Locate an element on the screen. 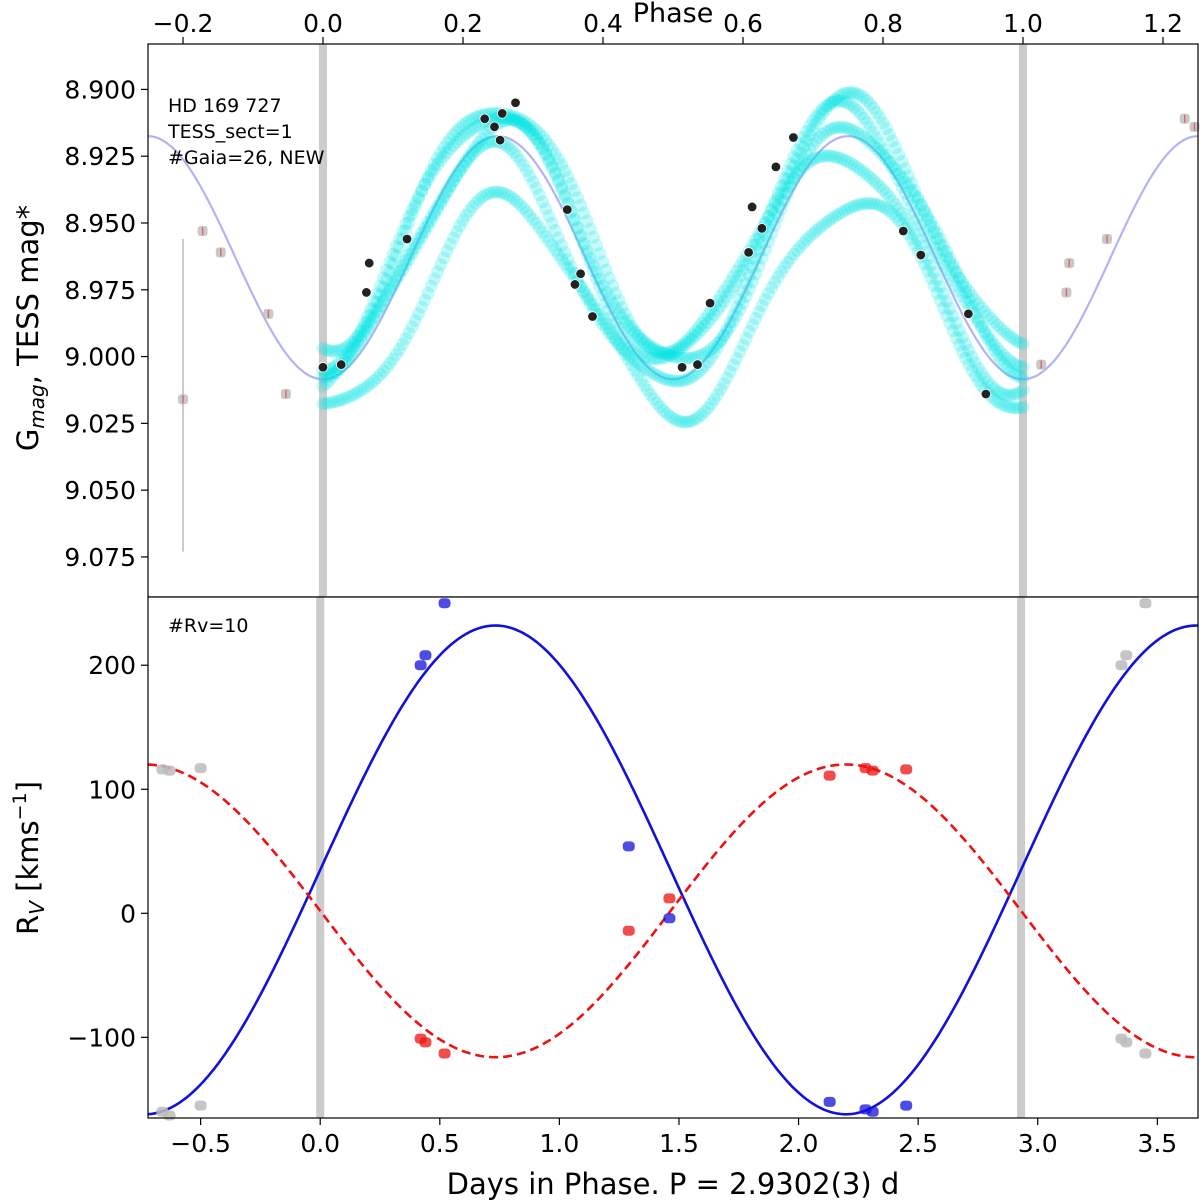  rv-y-tick-label: 200 is located at coordinates (112, 665).